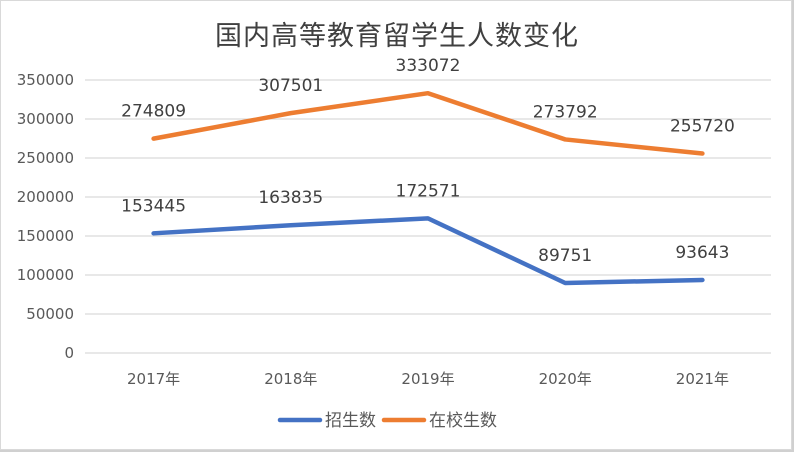  I want to click on x-tick-label: 2018年, so click(290, 379).